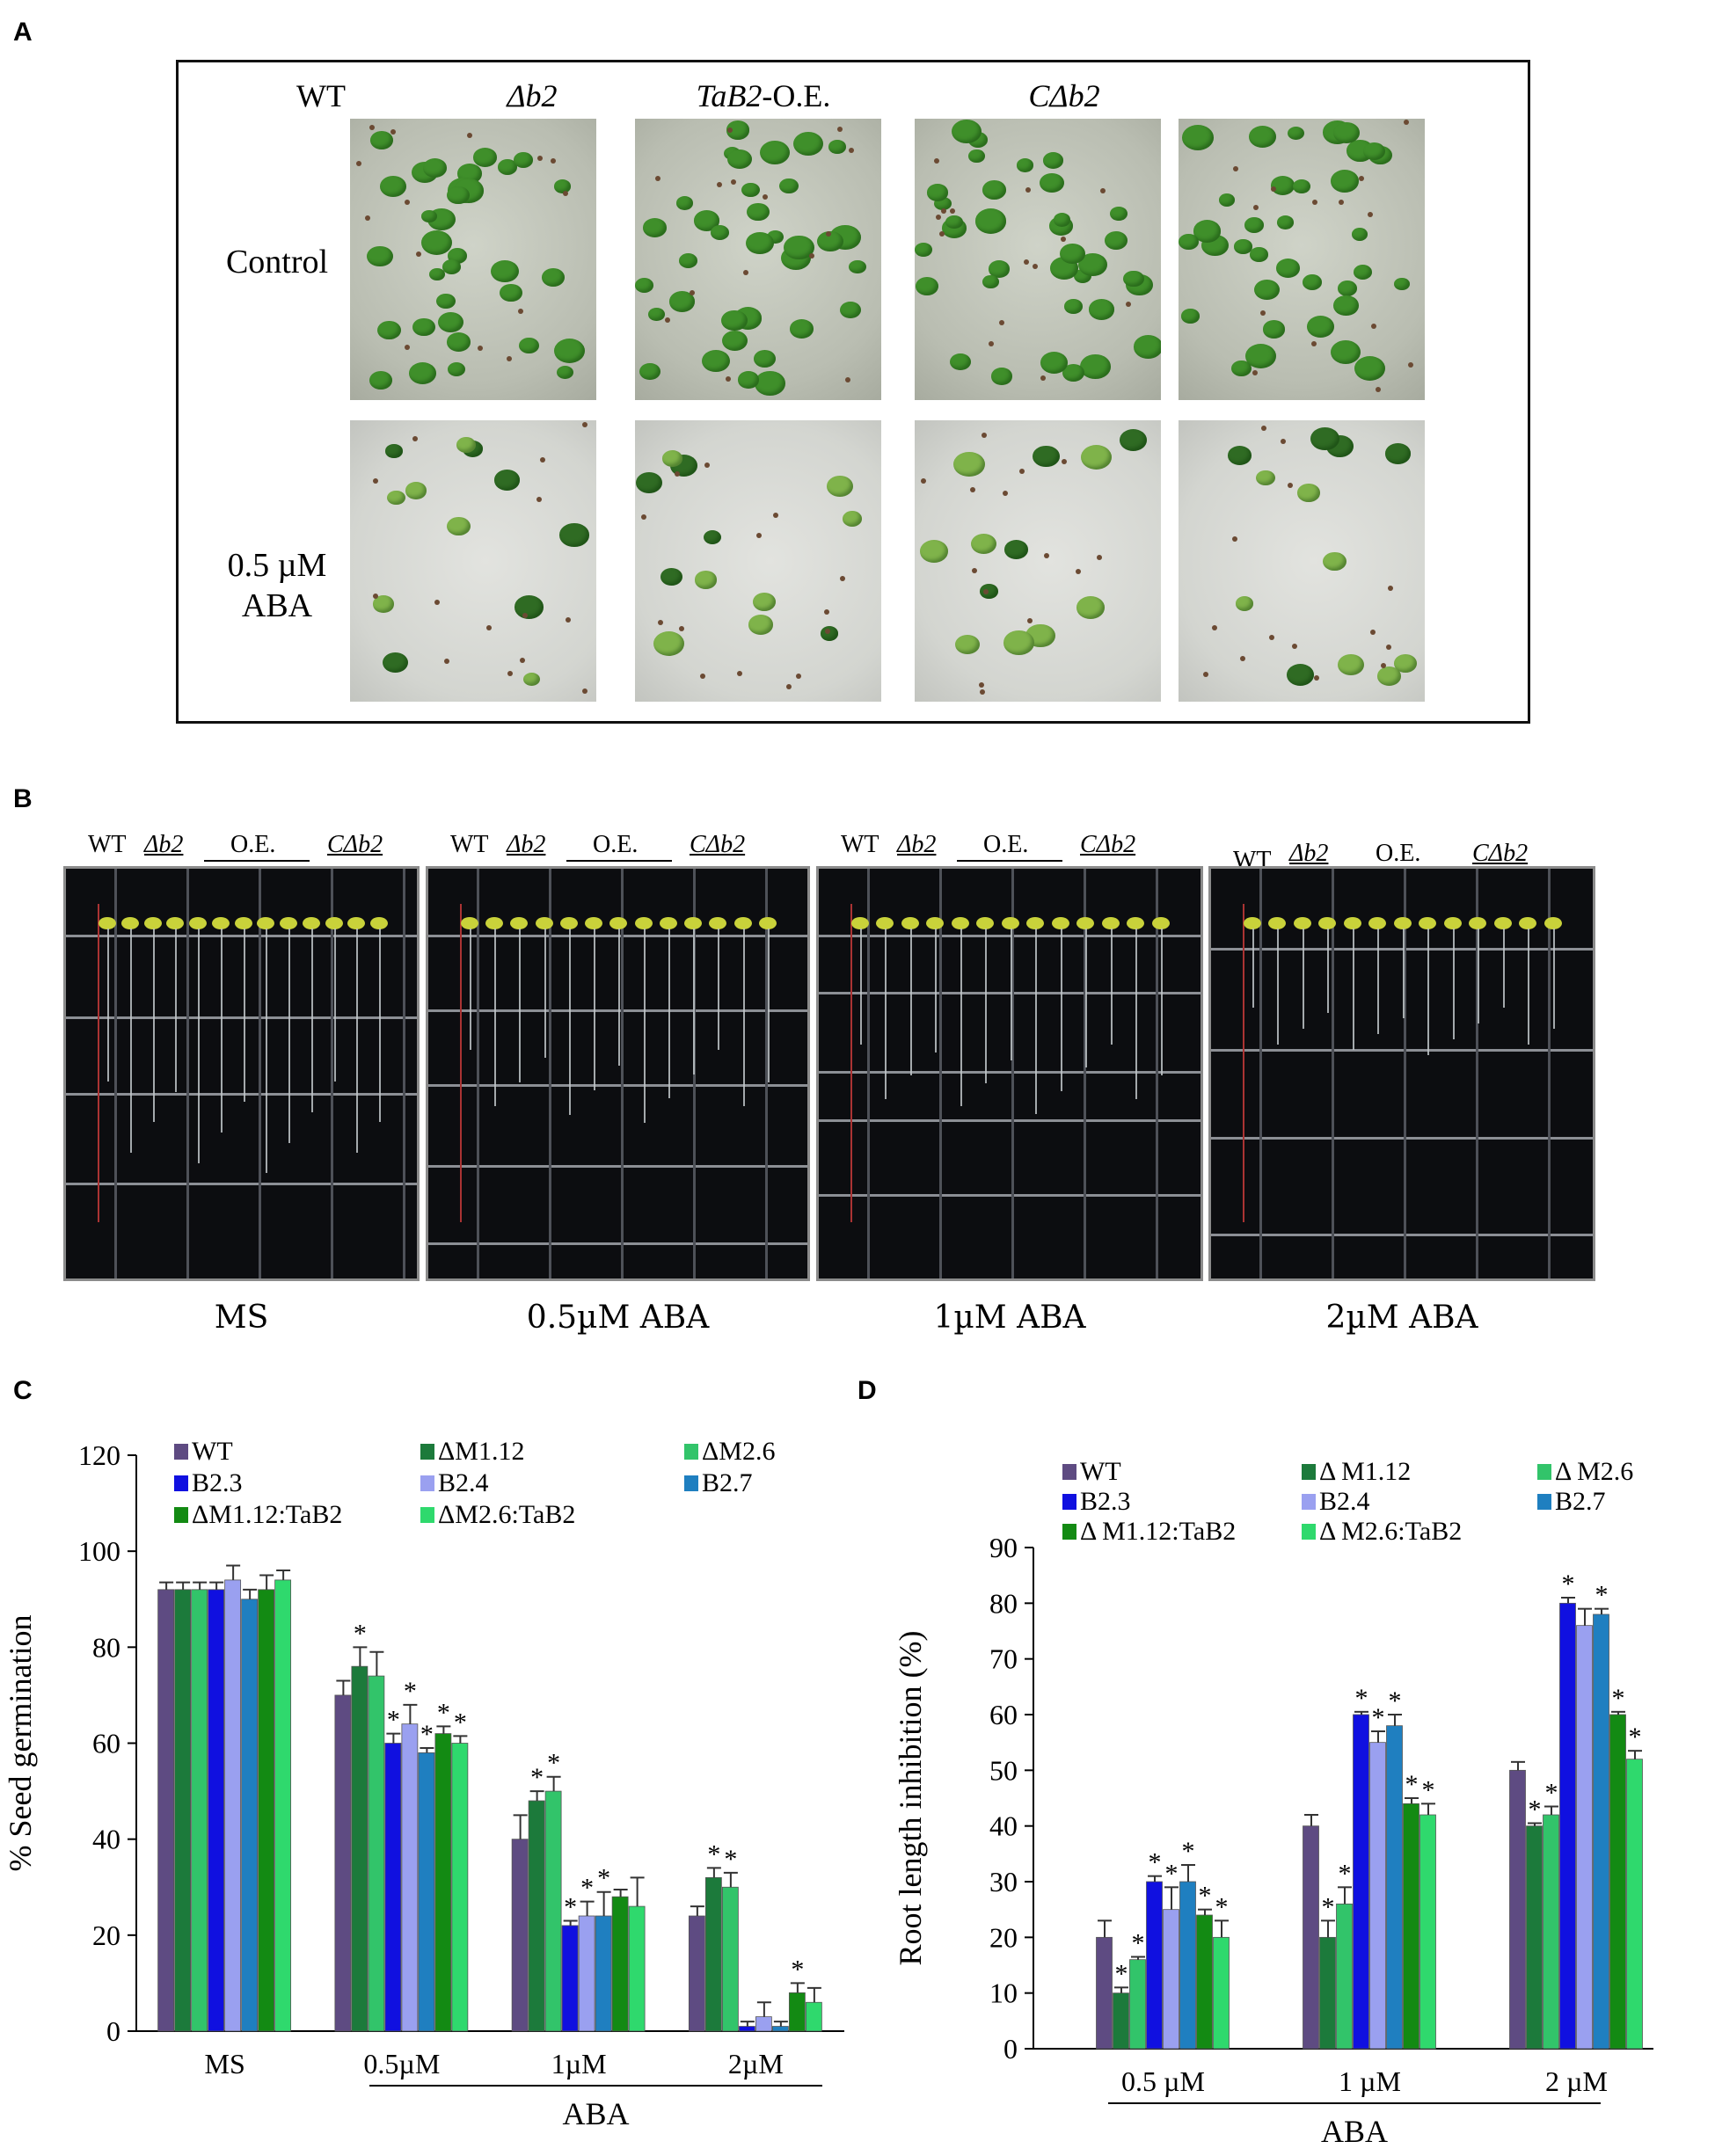 The width and height of the screenshot is (1715, 2156). What do you see at coordinates (1370, 2081) in the screenshot?
I see `x-tick-label: 1 µM` at bounding box center [1370, 2081].